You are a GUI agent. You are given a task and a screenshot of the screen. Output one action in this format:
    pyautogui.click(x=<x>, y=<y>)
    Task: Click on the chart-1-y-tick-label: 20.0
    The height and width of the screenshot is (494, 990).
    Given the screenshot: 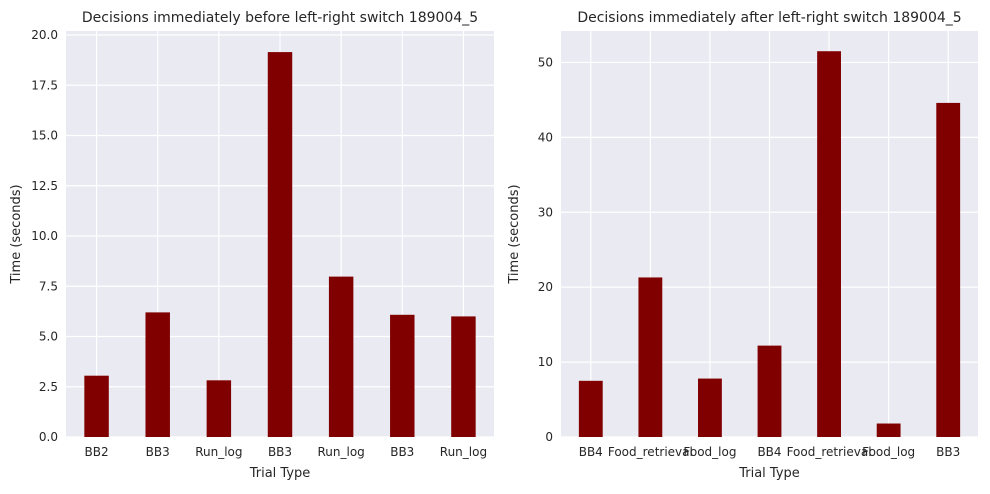 What is the action you would take?
    pyautogui.click(x=44, y=35)
    